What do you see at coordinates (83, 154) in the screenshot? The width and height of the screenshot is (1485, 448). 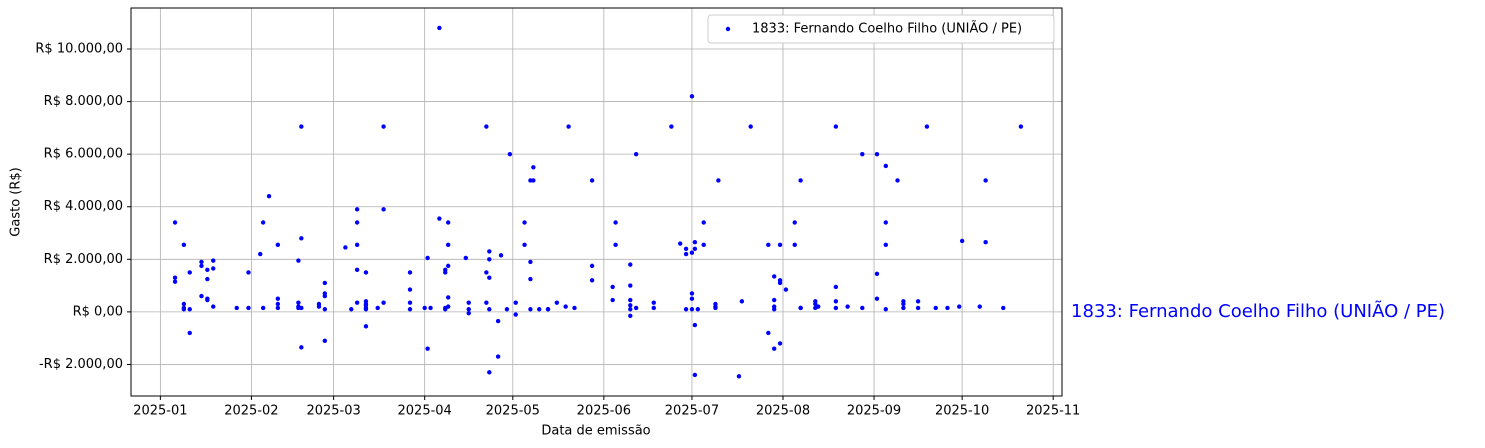 I see `y-tick-label: R$ 6.000,00` at bounding box center [83, 154].